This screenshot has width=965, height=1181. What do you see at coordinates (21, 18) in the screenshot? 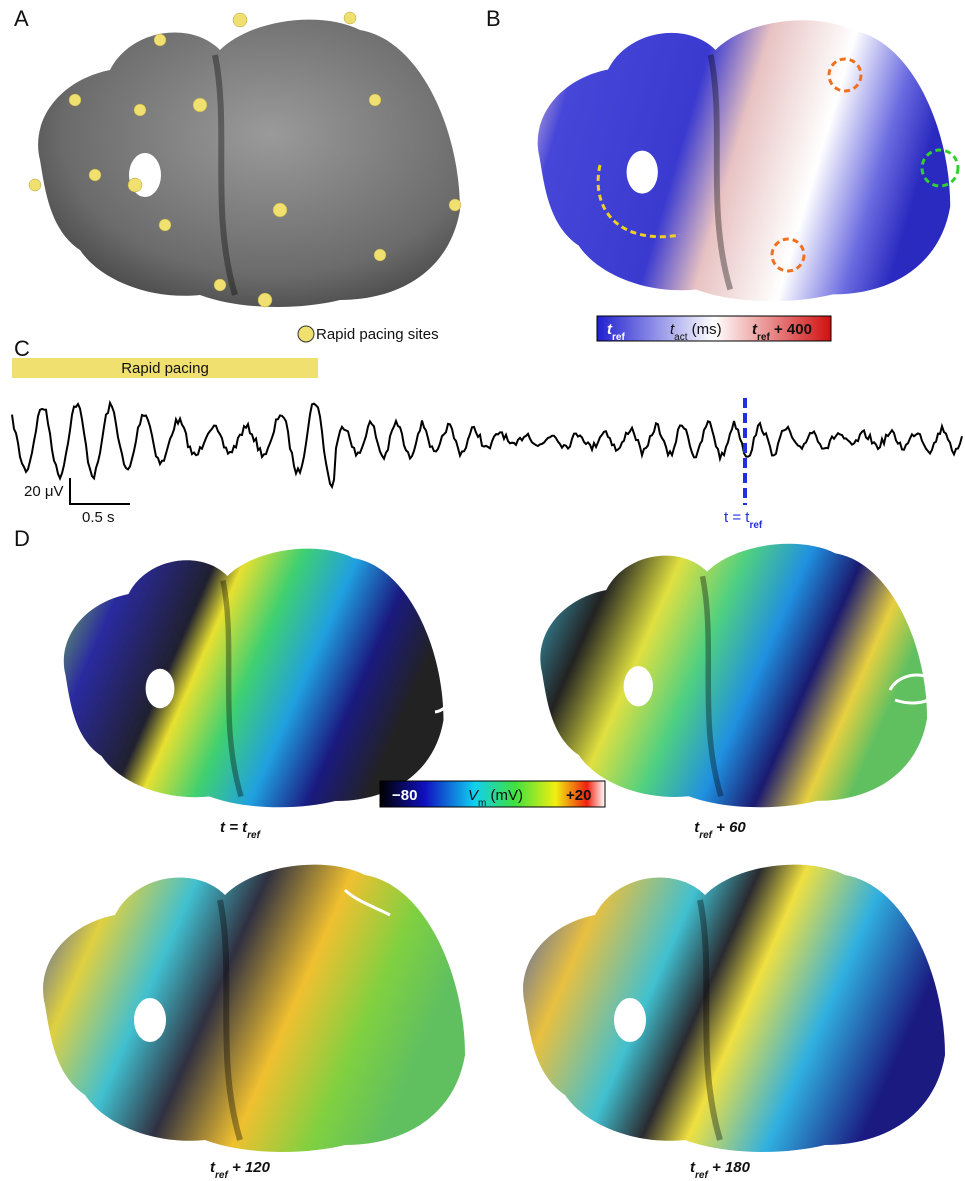
I see `panel-label: A` at bounding box center [21, 18].